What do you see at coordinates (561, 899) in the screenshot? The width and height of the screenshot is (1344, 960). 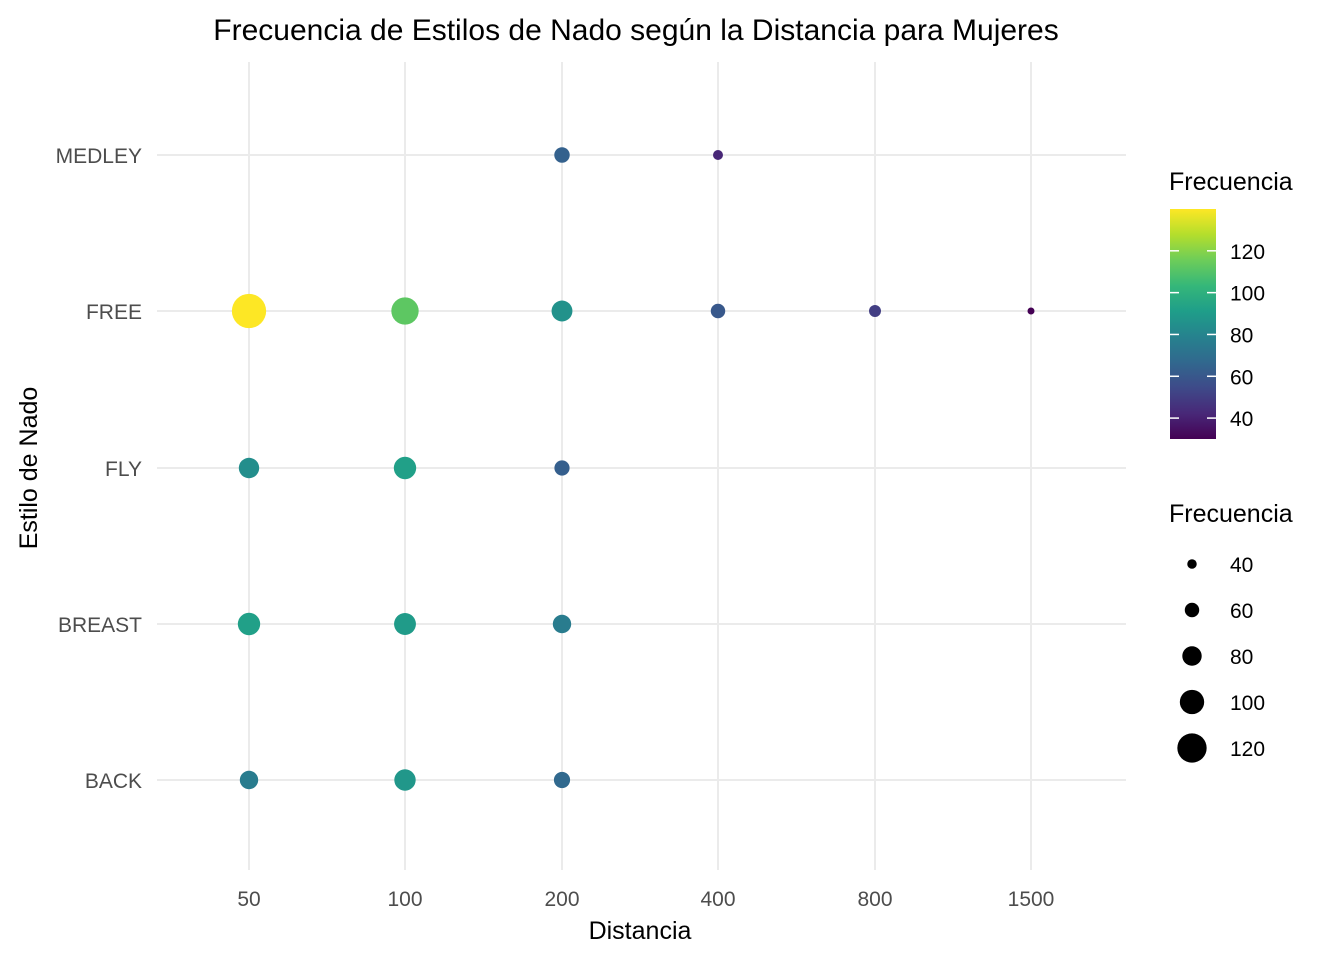 I see `x-tick-label: 200` at bounding box center [561, 899].